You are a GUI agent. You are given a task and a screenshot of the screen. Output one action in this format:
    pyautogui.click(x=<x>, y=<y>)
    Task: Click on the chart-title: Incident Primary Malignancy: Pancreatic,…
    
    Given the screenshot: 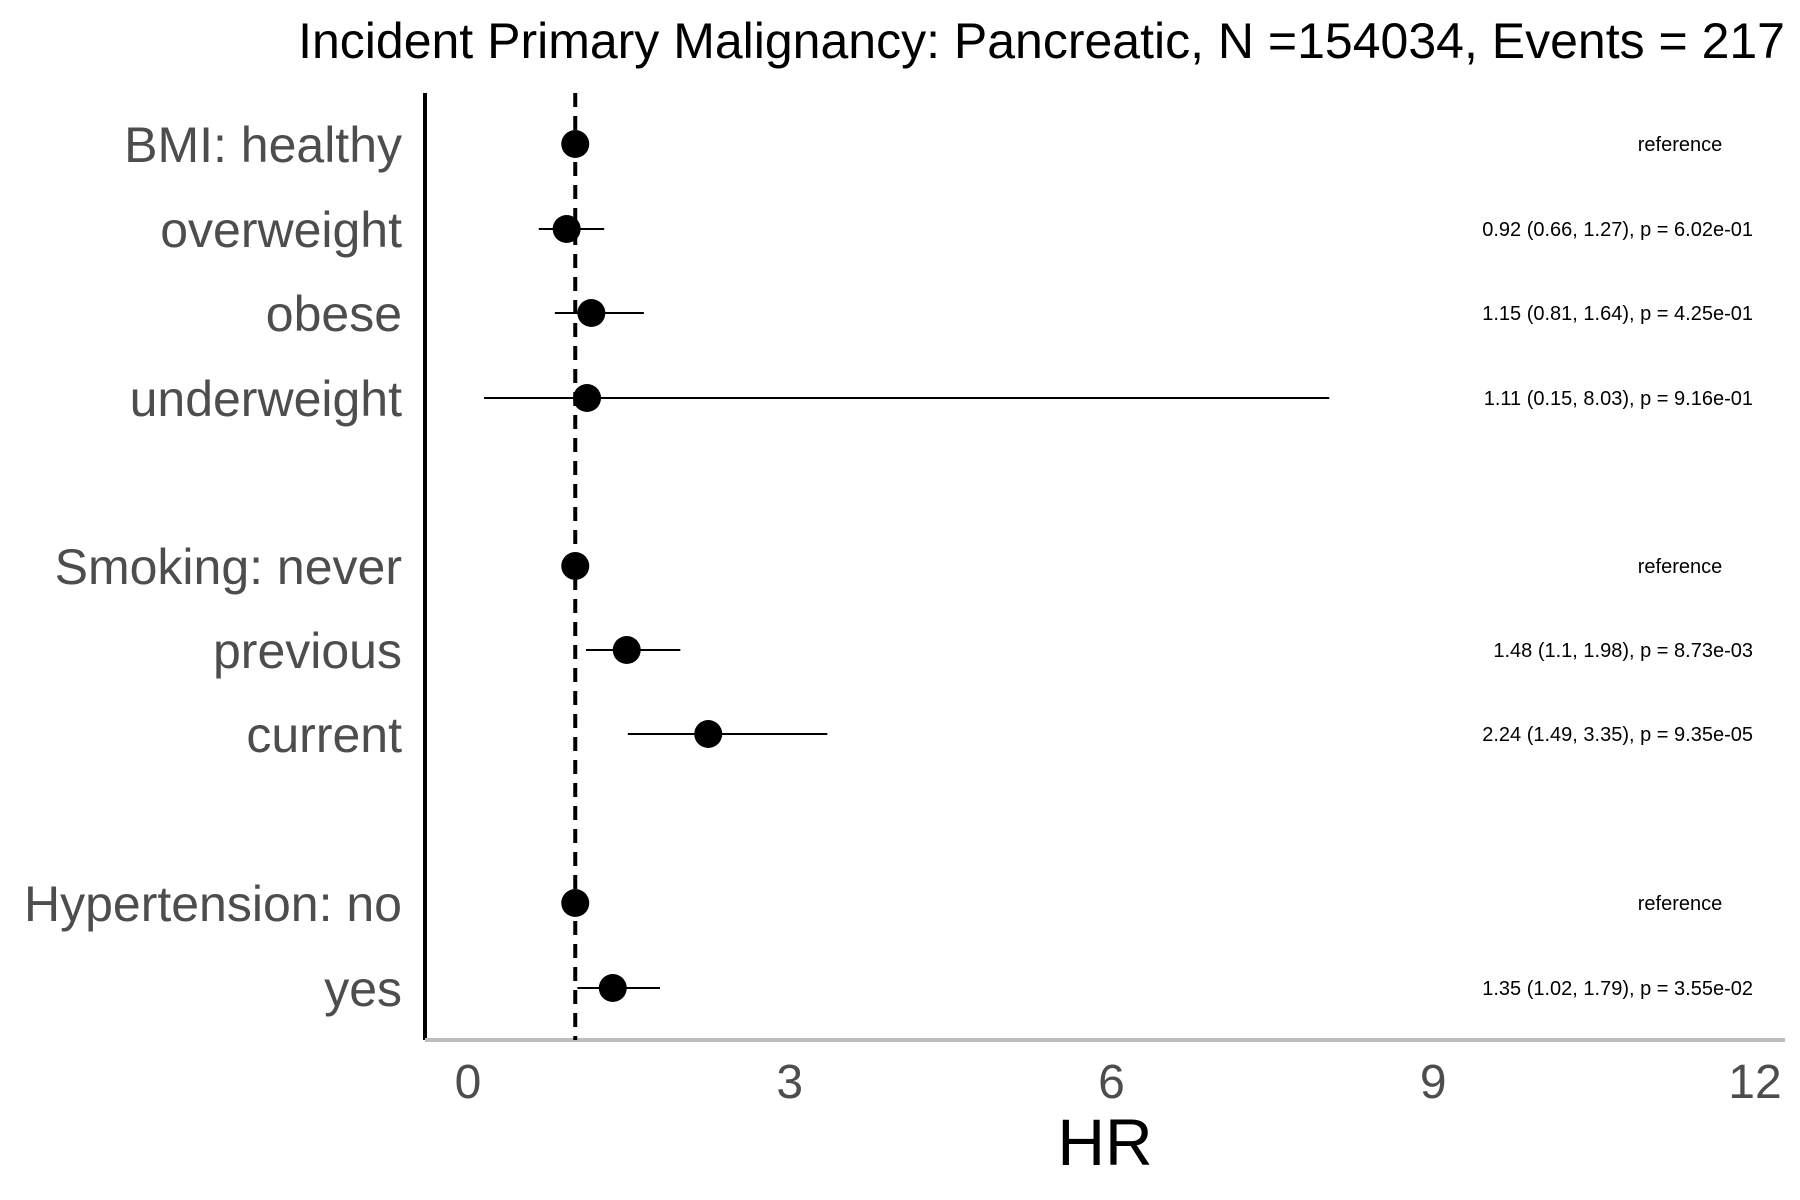 What is the action you would take?
    pyautogui.click(x=1041, y=41)
    